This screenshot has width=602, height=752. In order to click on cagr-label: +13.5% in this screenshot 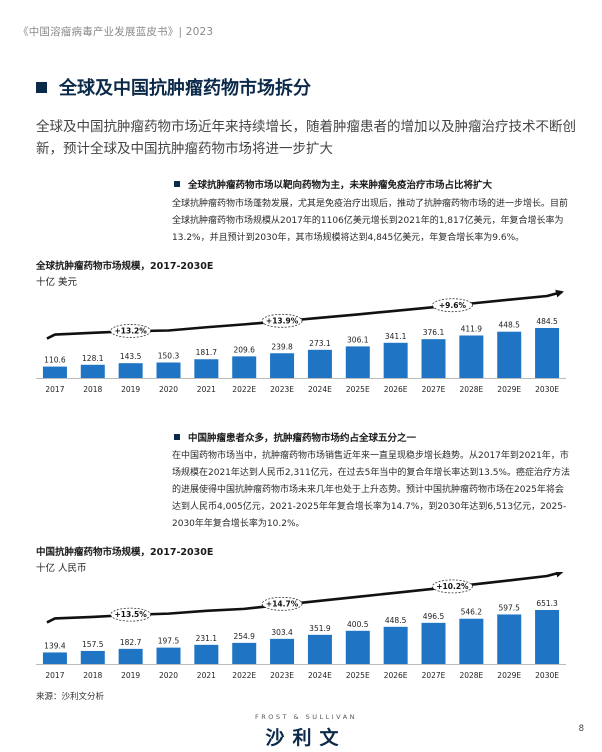, I will do `click(130, 614)`.